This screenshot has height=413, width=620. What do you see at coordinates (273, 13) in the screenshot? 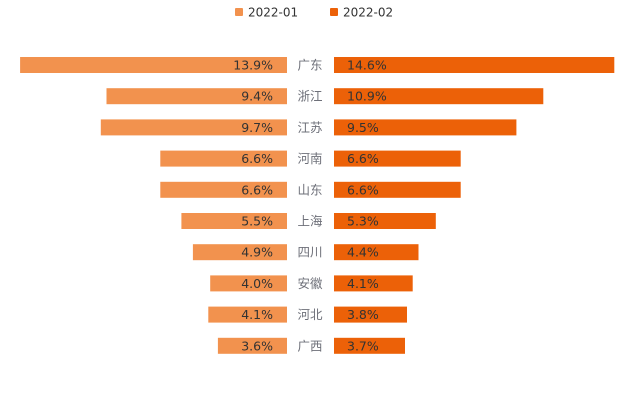
I see `legend-label-2022-01: 2022-01` at bounding box center [273, 13].